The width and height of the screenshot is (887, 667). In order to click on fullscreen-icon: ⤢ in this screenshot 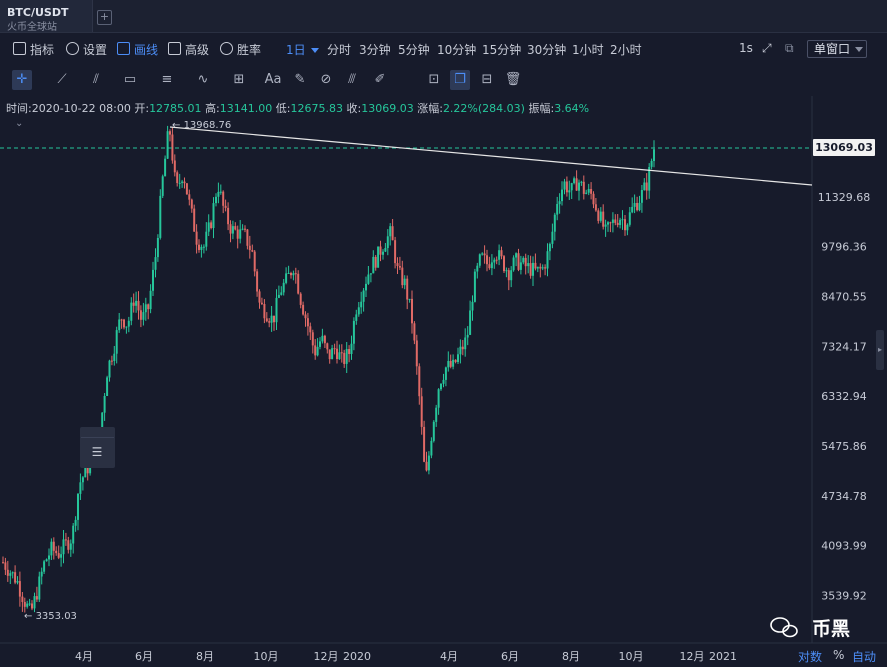, I will do `click(767, 48)`.